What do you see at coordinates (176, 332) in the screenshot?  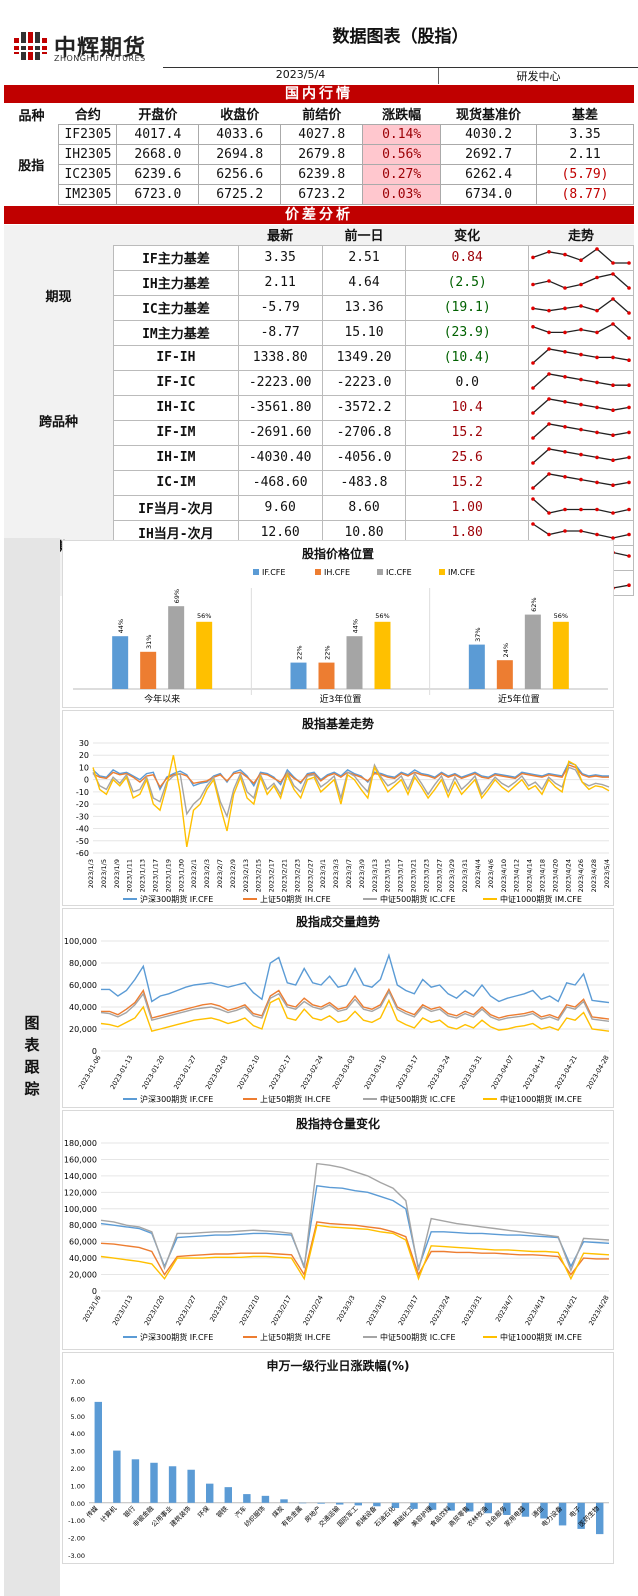 I see `spread-item-label: IM主力基差` at bounding box center [176, 332].